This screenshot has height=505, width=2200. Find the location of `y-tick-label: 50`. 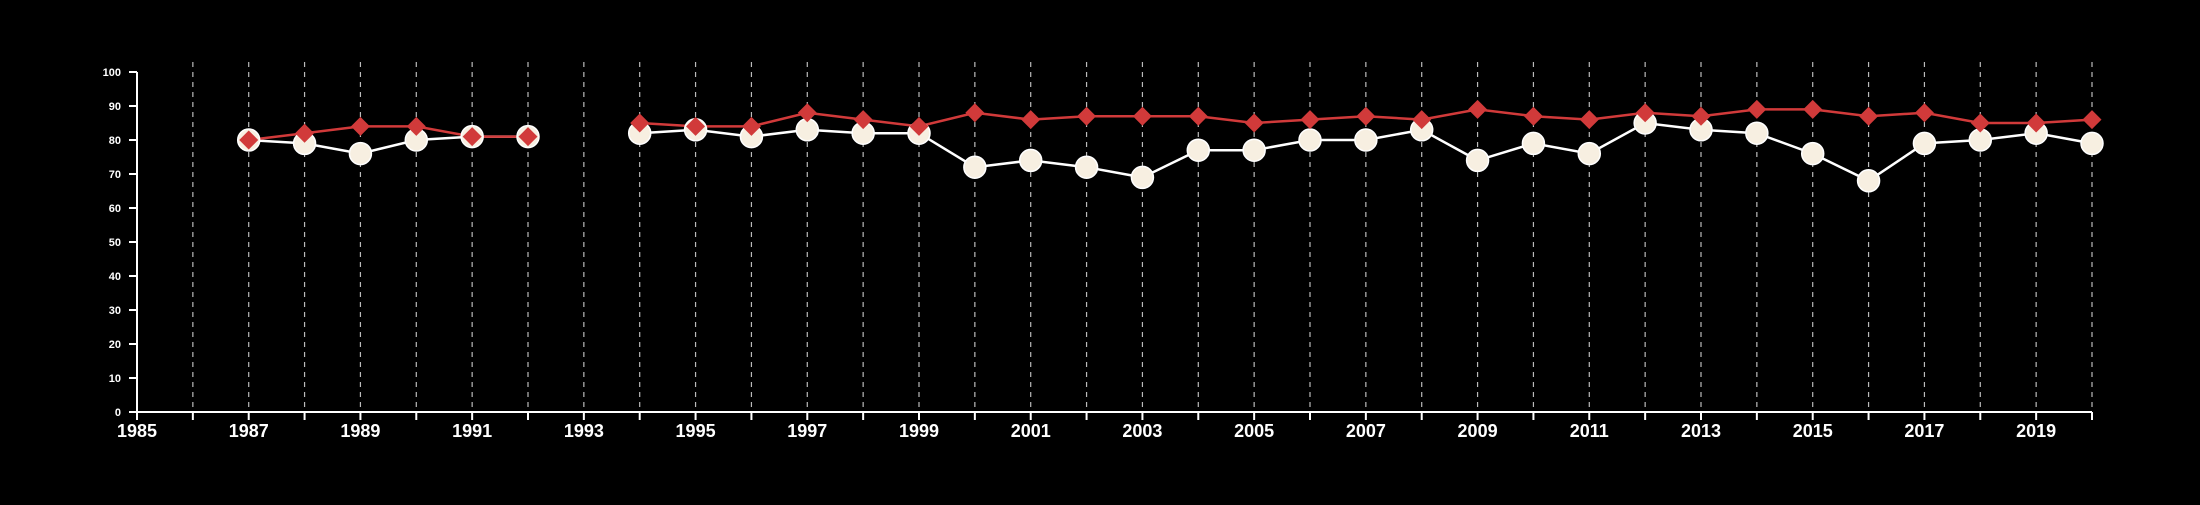

y-tick-label: 50 is located at coordinates (115, 243).